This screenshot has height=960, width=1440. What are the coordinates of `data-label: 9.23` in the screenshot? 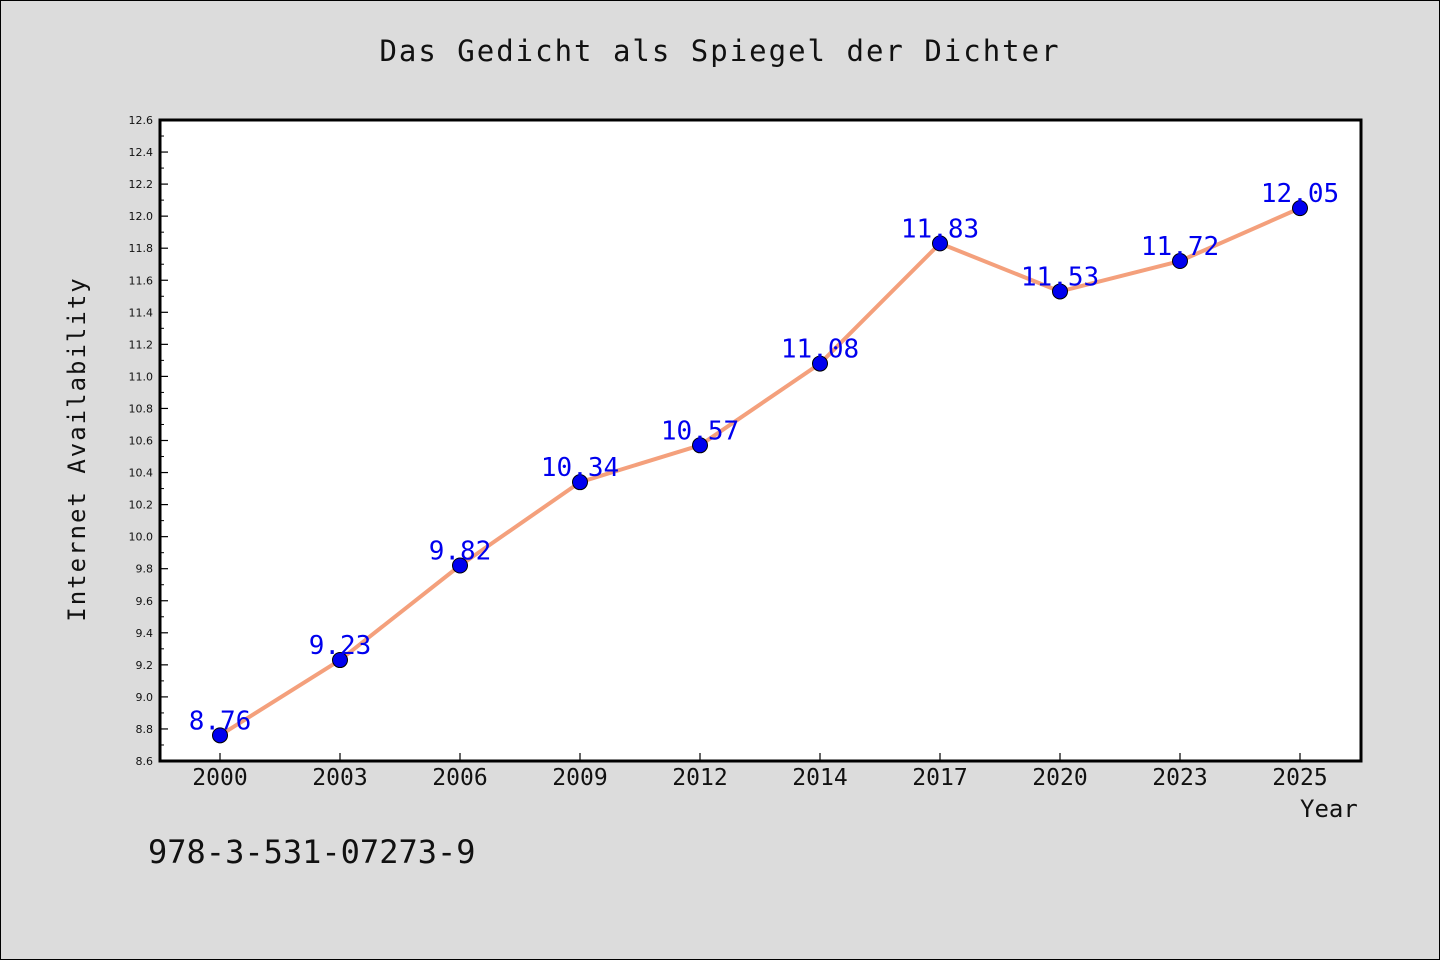 It's located at (340, 646).